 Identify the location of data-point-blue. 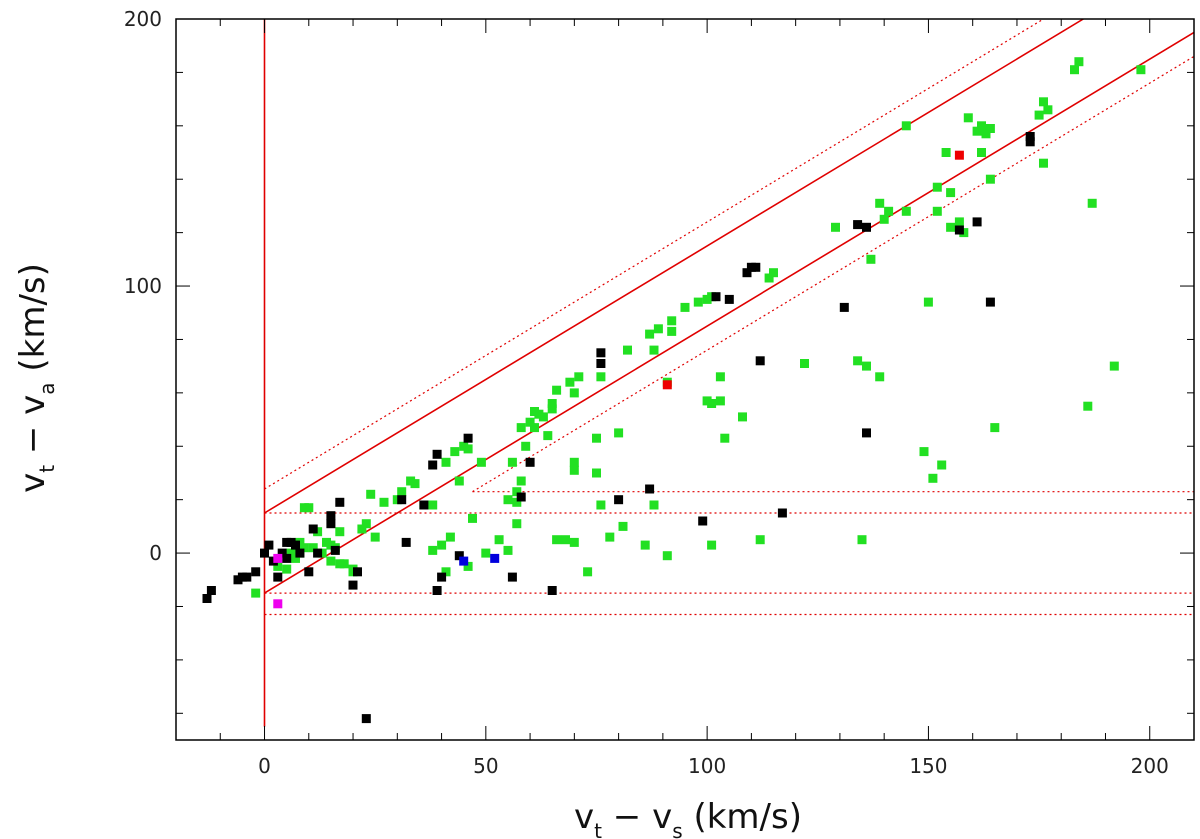
(495, 558).